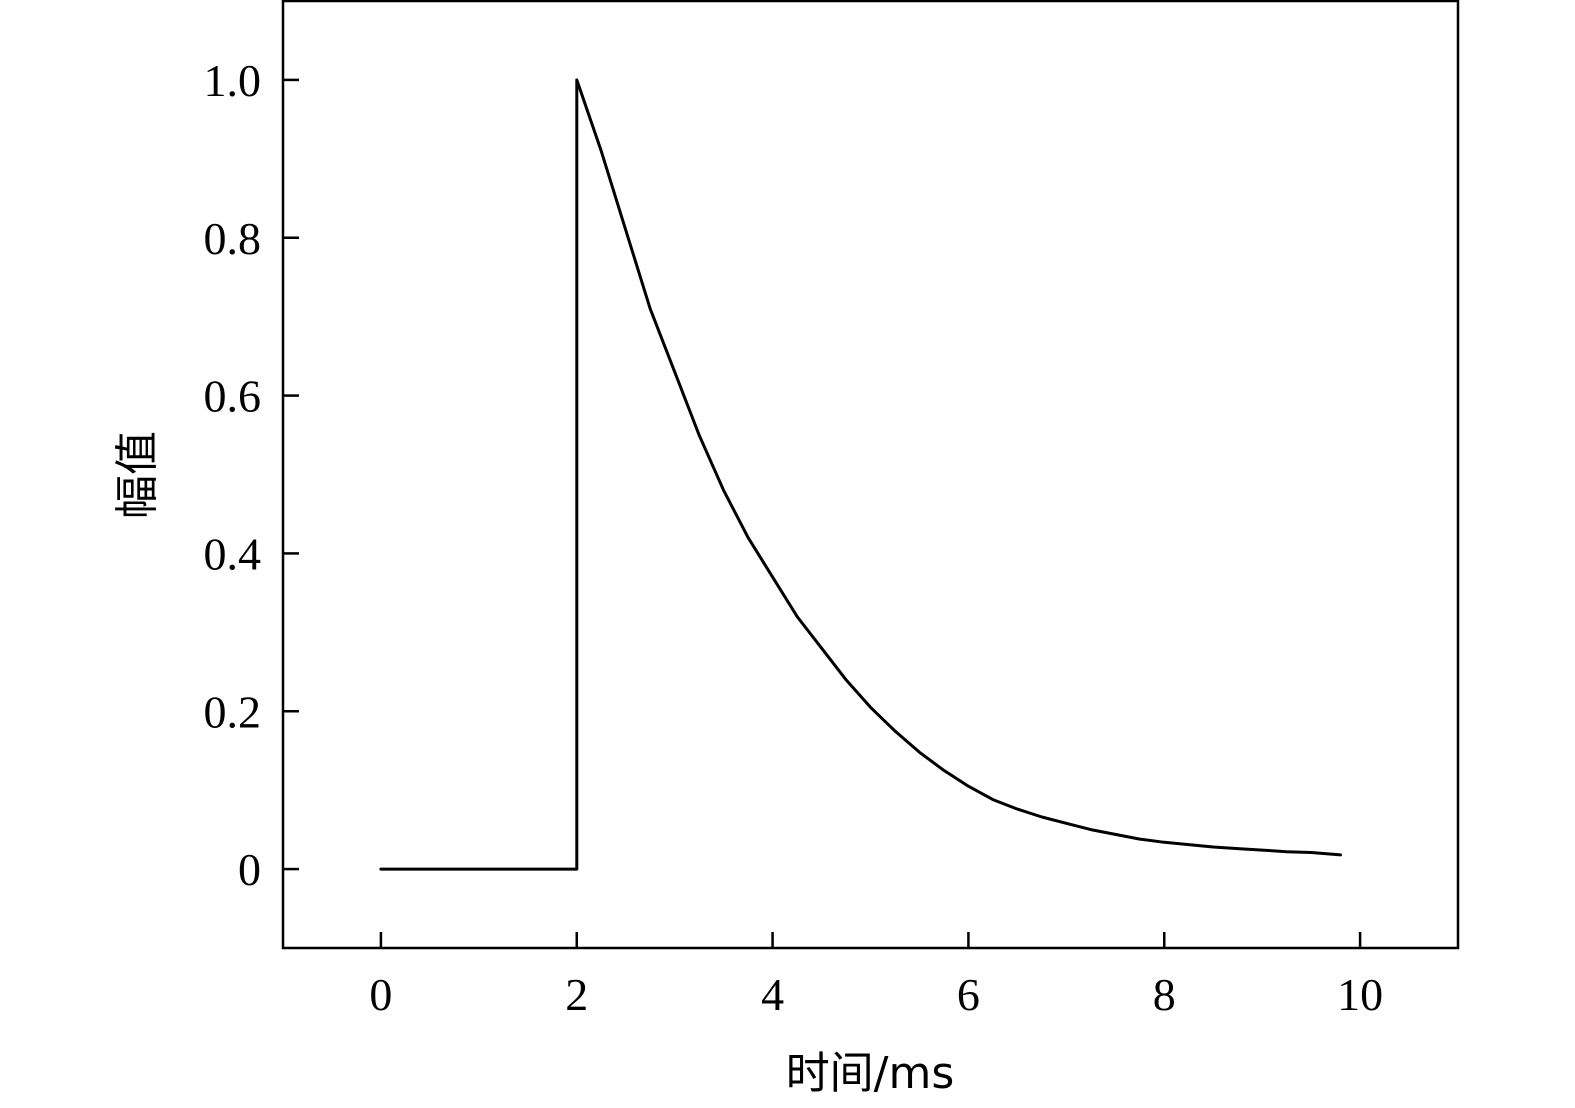  What do you see at coordinates (1164, 994) in the screenshot?
I see `x-tick-label: 8` at bounding box center [1164, 994].